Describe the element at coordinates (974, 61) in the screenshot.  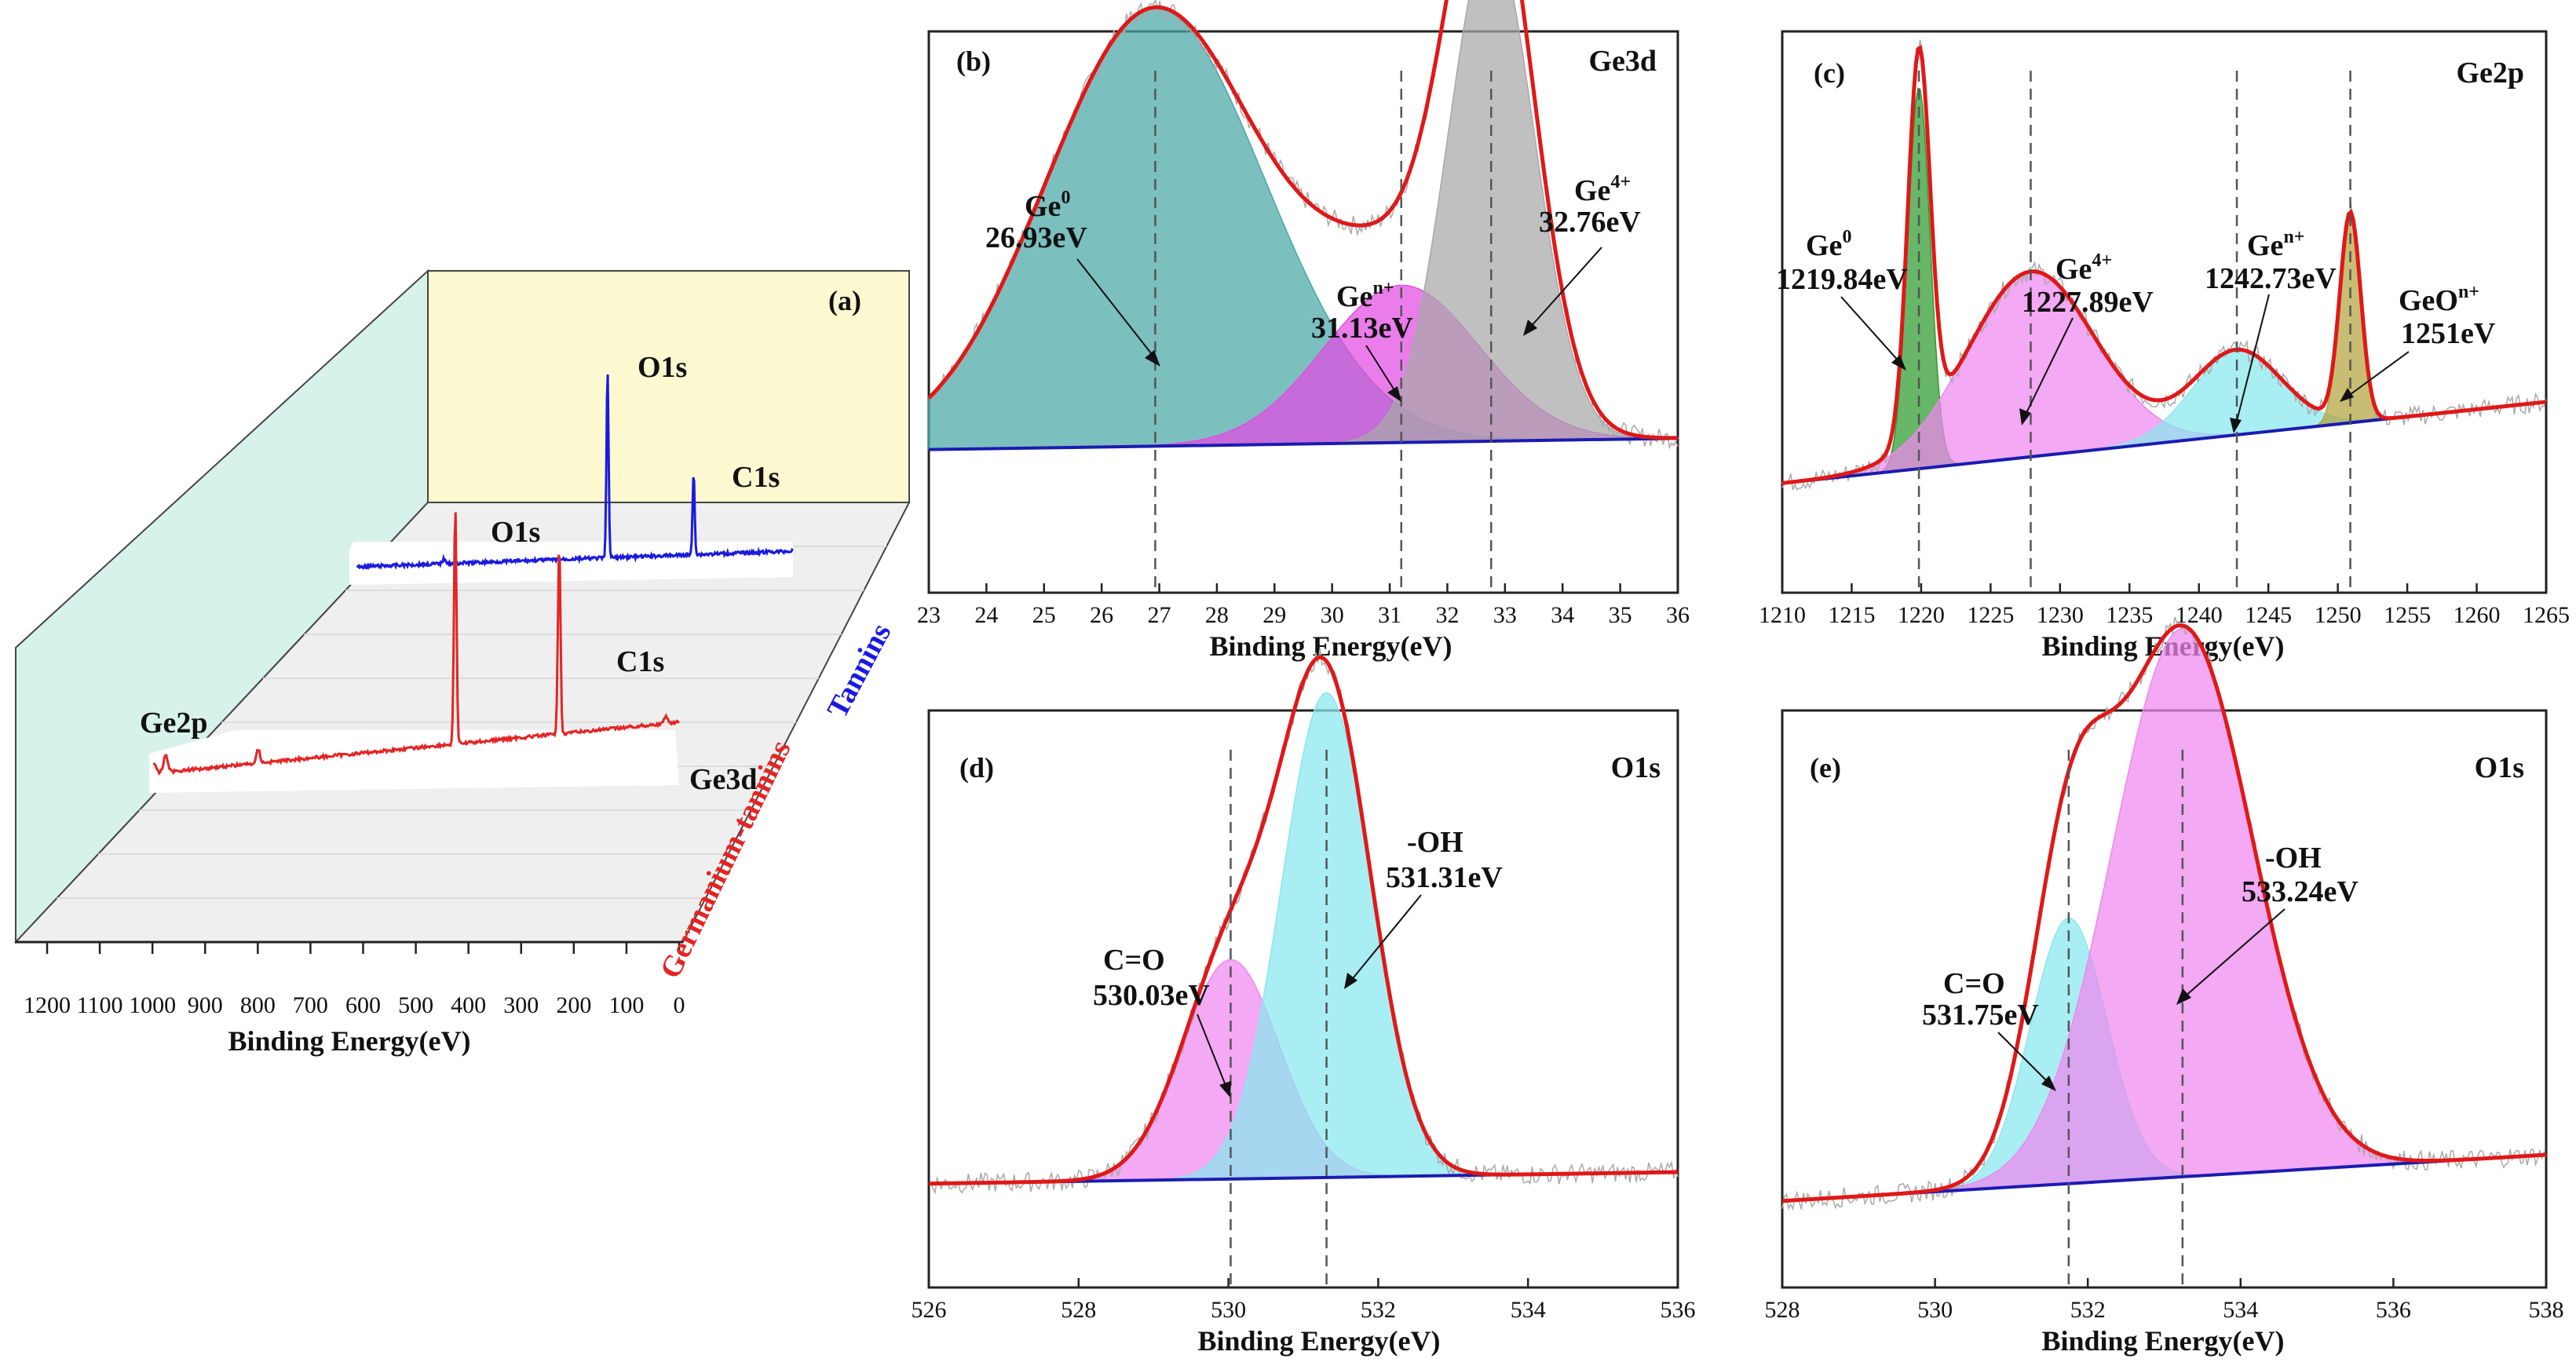
I see `panel-label-b: (b)` at that location.